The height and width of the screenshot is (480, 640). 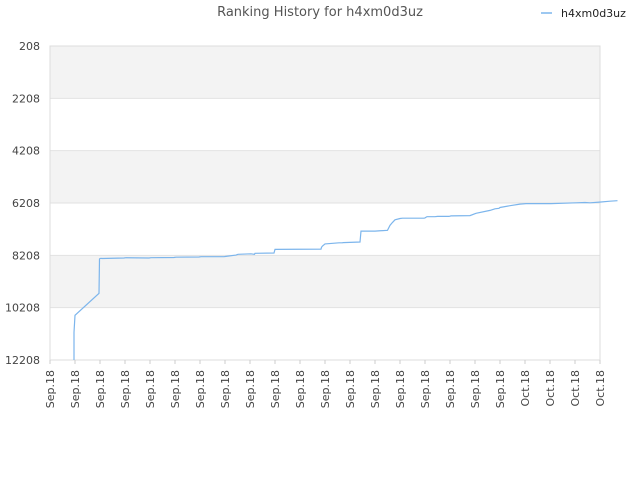 I want to click on y-axis-ticks: 208 2208 4208 6208 8208 10208 12208, so click(x=22, y=203).